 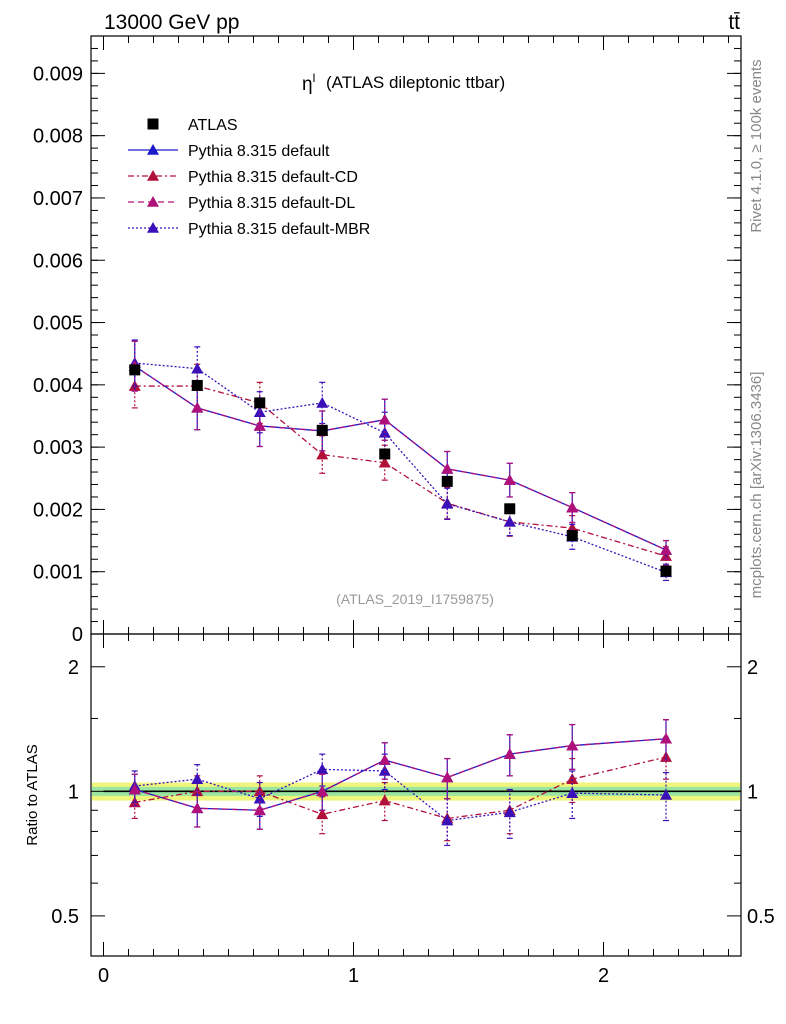 What do you see at coordinates (213, 125) in the screenshot?
I see `legend-label: ATLAS` at bounding box center [213, 125].